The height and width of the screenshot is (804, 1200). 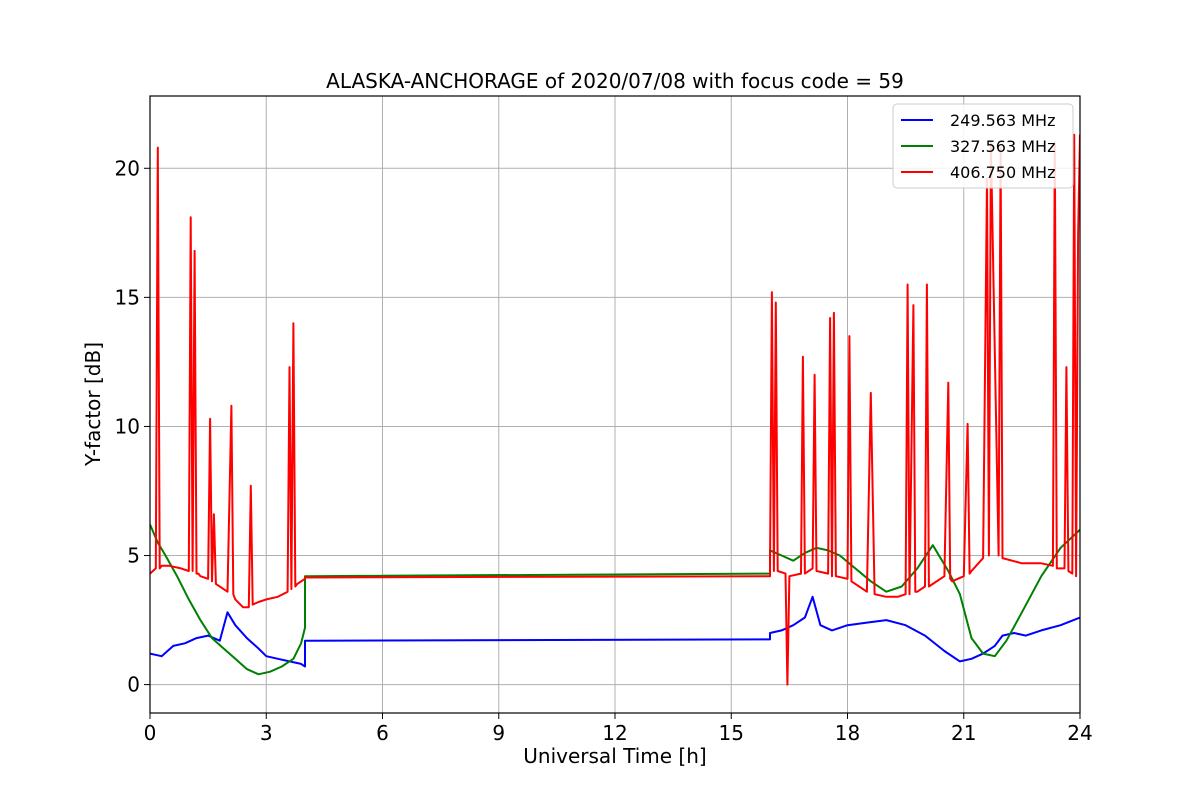 I want to click on x-tick-label: 21, so click(x=963, y=733).